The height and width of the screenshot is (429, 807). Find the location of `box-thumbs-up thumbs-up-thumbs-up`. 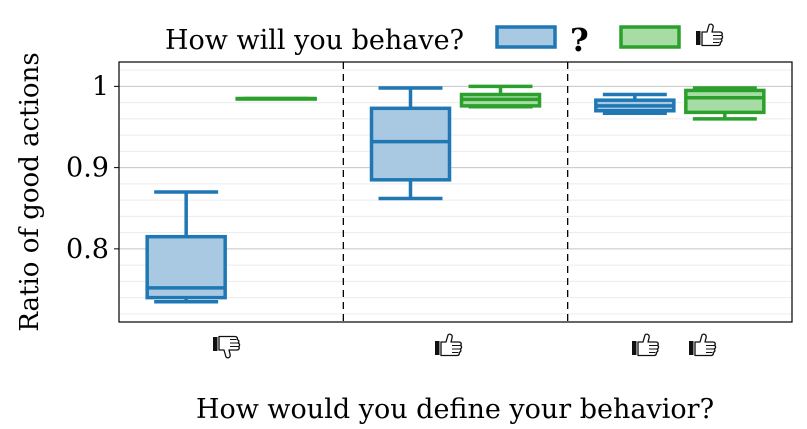

box-thumbs-up thumbs-up-thumbs-up is located at coordinates (725, 103).